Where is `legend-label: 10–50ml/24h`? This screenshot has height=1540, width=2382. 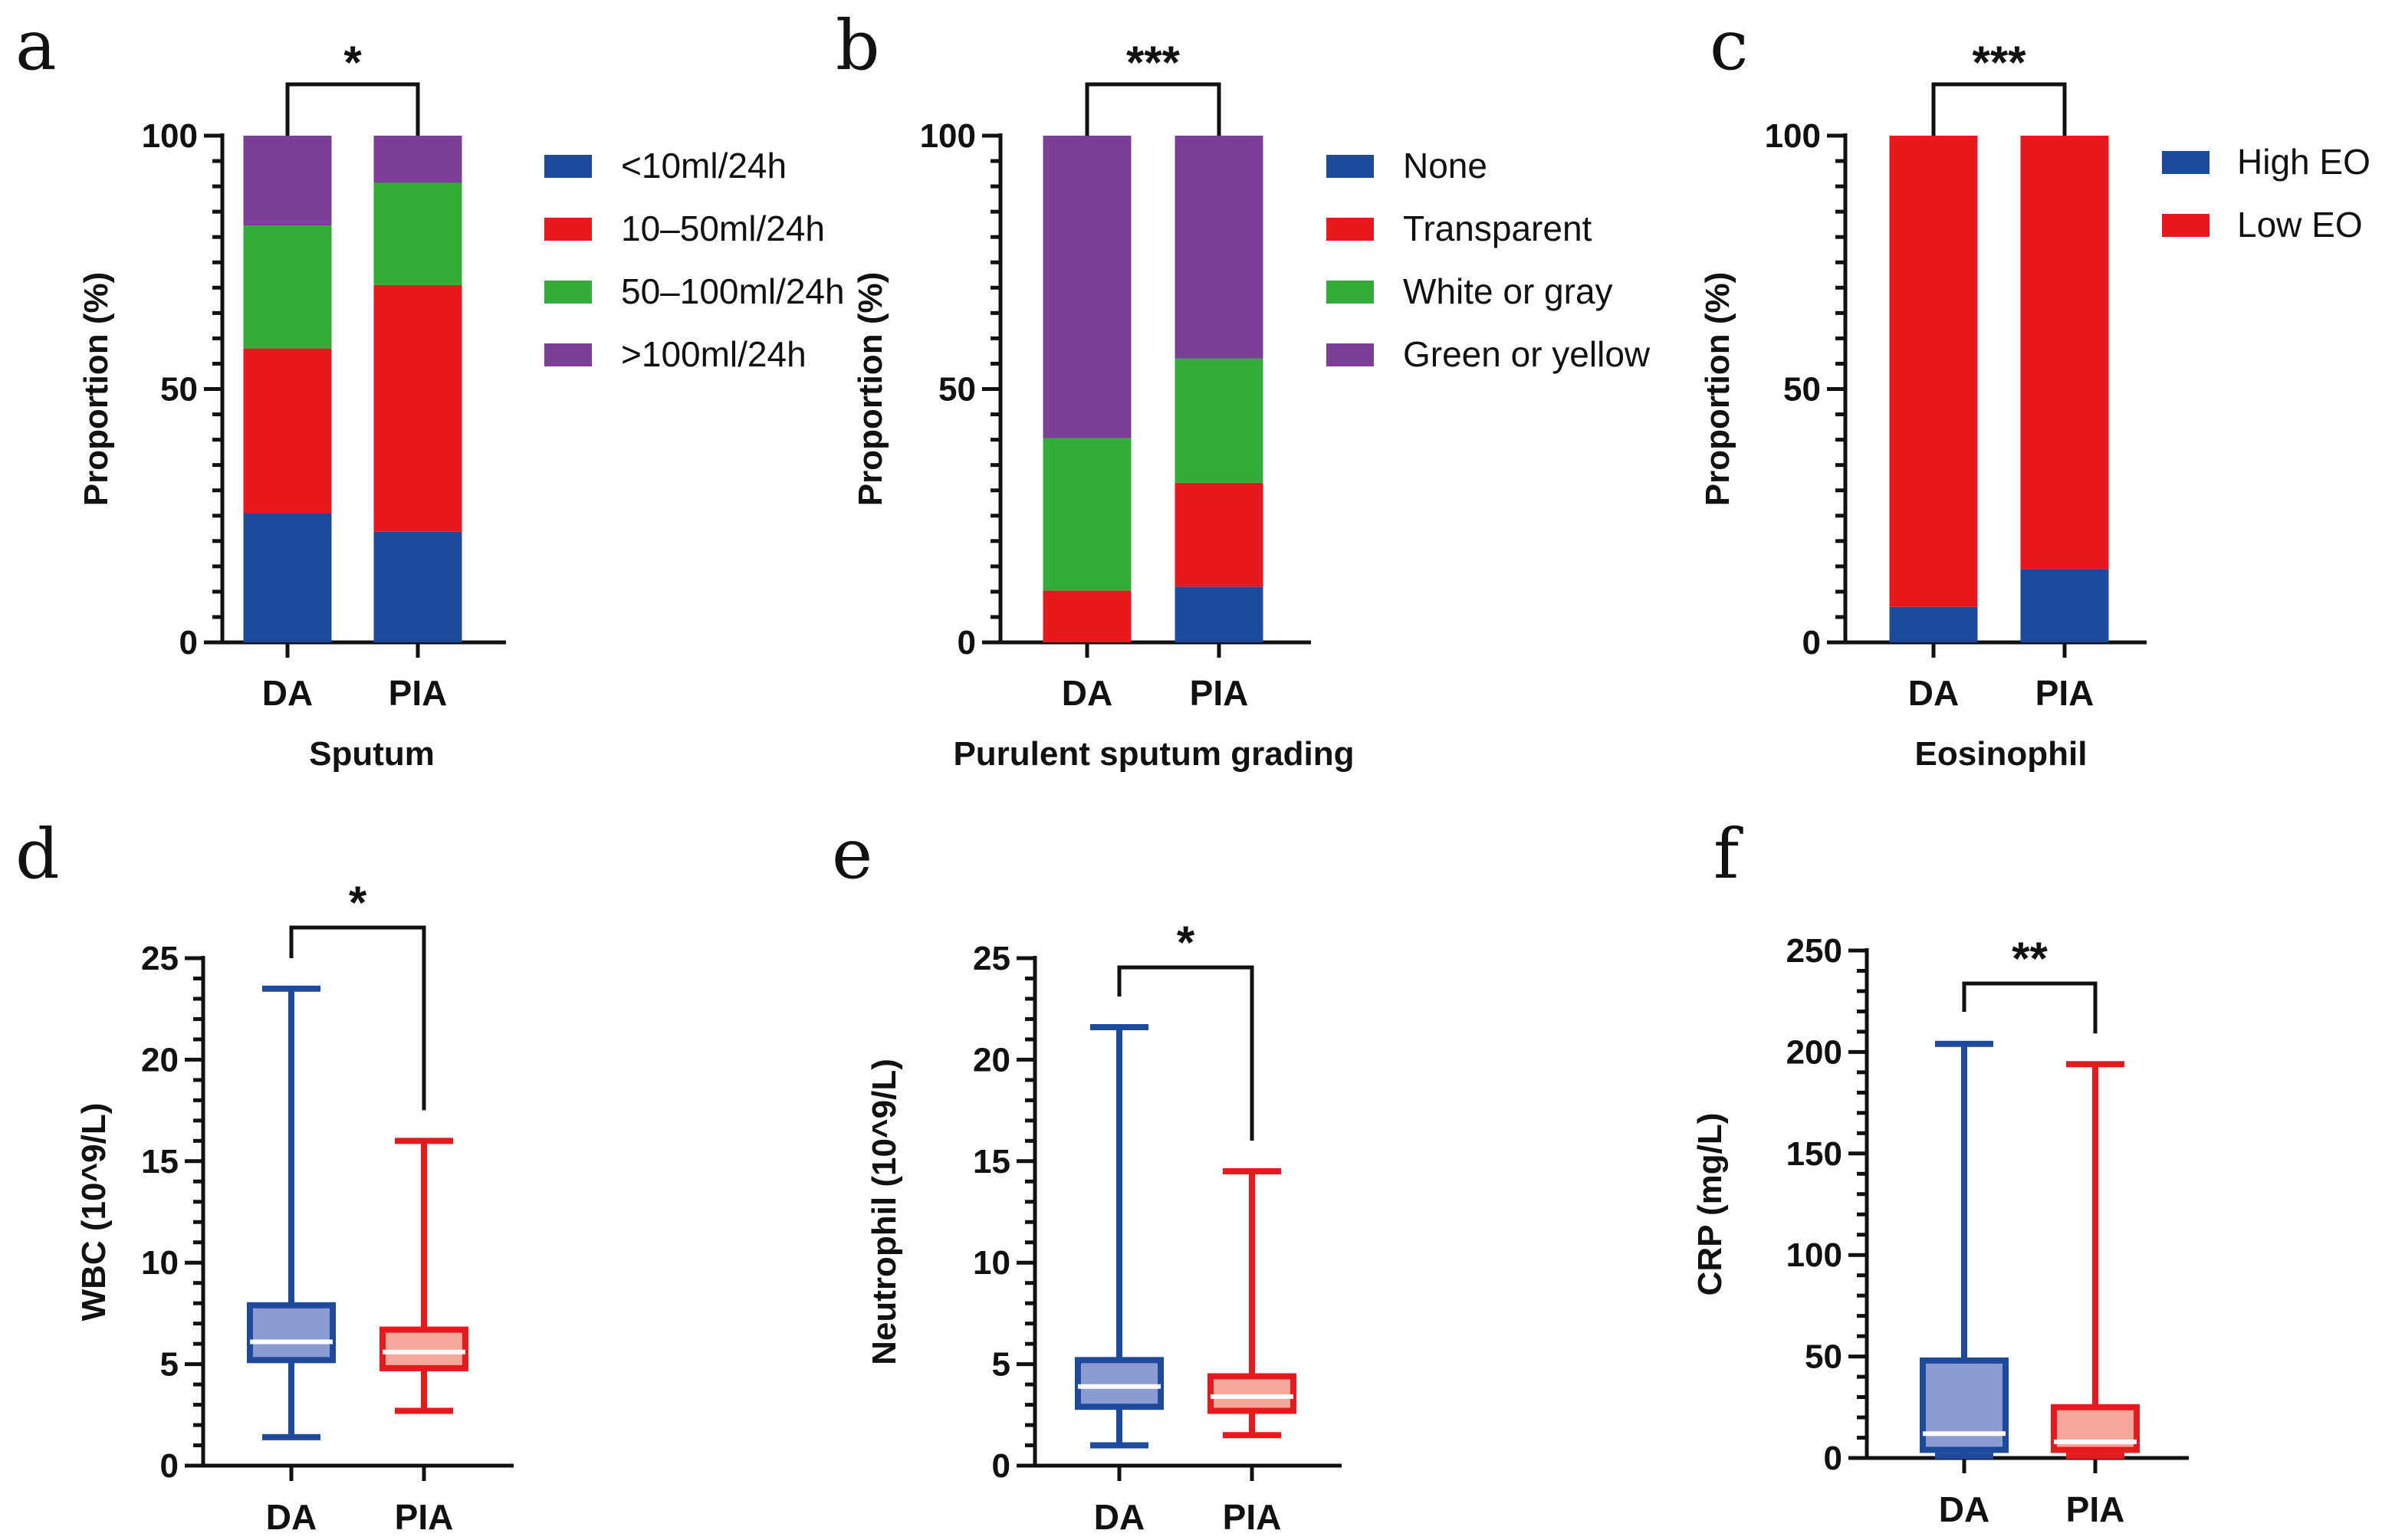 legend-label: 10–50ml/24h is located at coordinates (723, 228).